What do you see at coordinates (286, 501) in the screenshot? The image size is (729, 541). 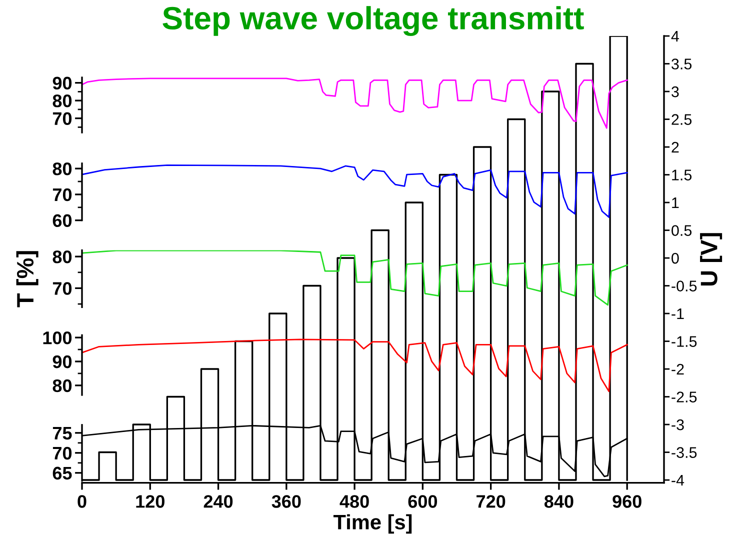 I see `x-tick-label: 360` at bounding box center [286, 501].